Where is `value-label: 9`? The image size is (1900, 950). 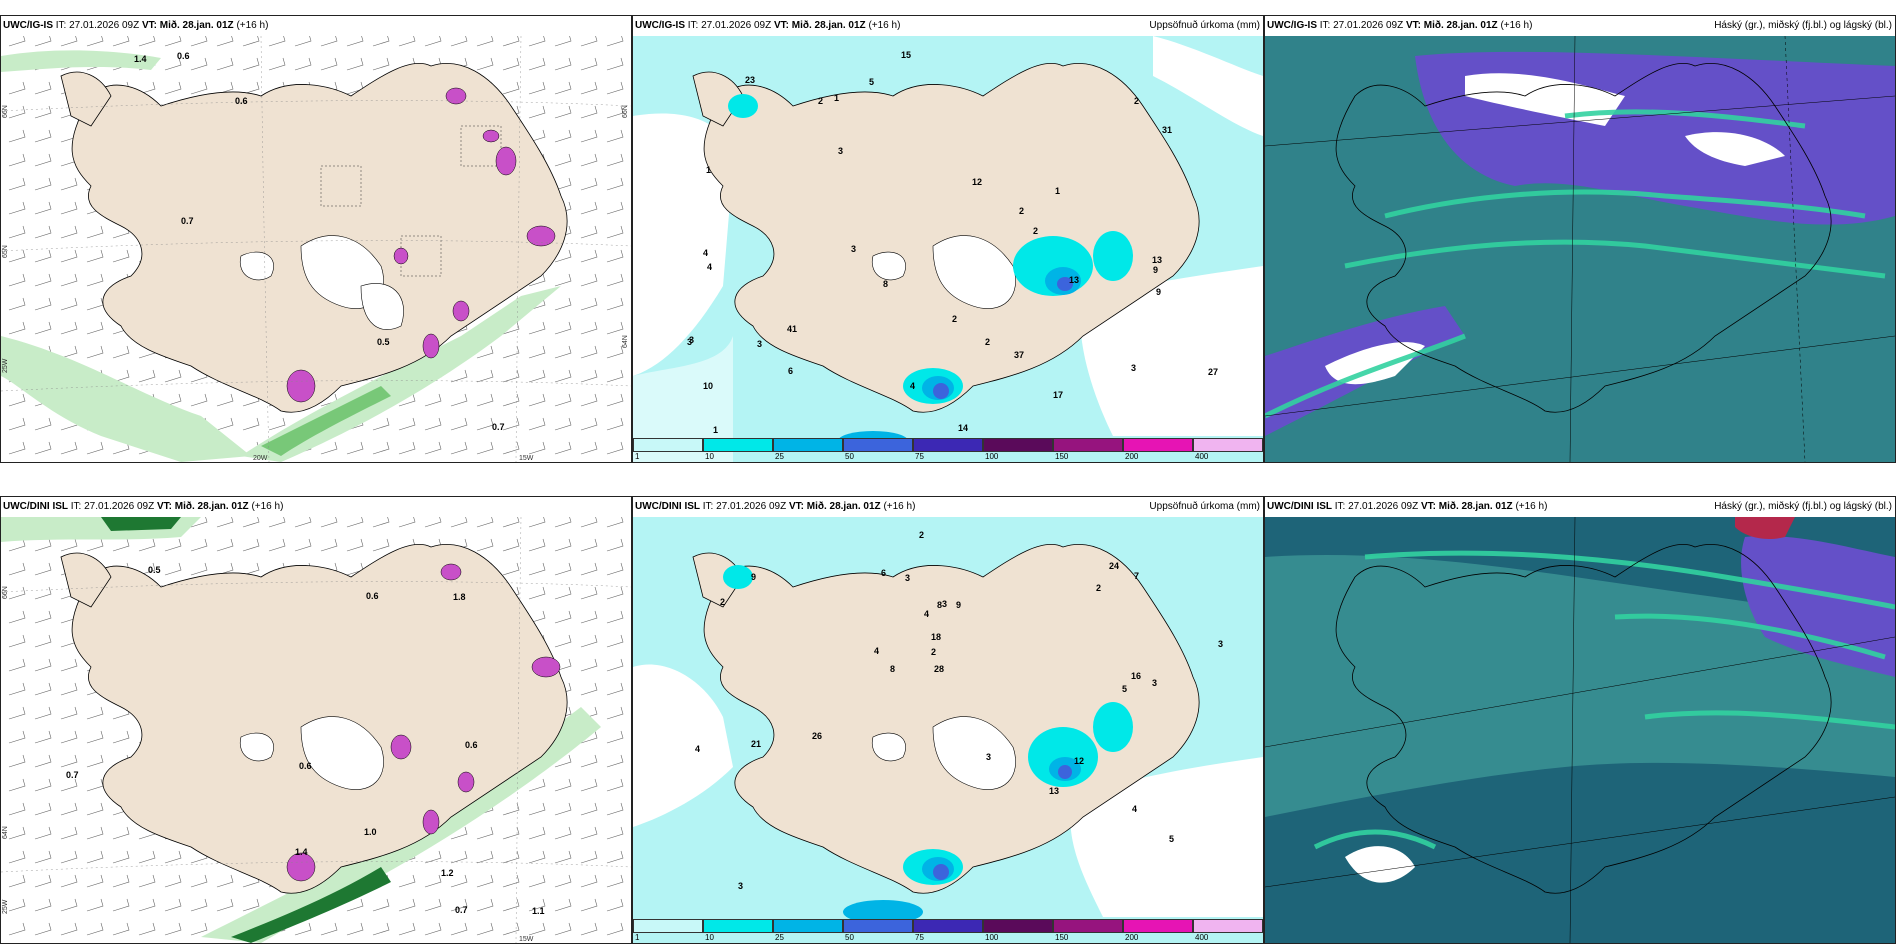 value-label: 9 is located at coordinates (753, 577).